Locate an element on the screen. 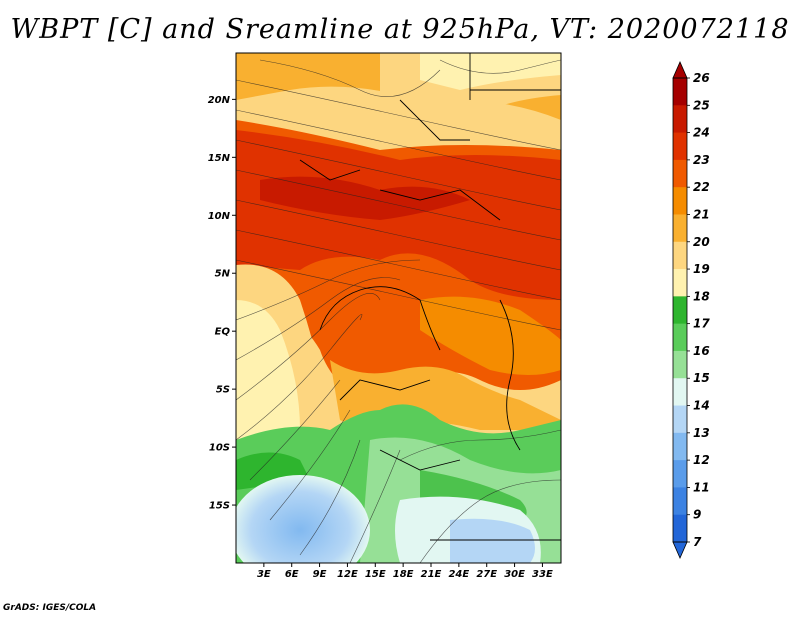 The width and height of the screenshot is (800, 618). colorbar-frame is located at coordinates (680, 310).